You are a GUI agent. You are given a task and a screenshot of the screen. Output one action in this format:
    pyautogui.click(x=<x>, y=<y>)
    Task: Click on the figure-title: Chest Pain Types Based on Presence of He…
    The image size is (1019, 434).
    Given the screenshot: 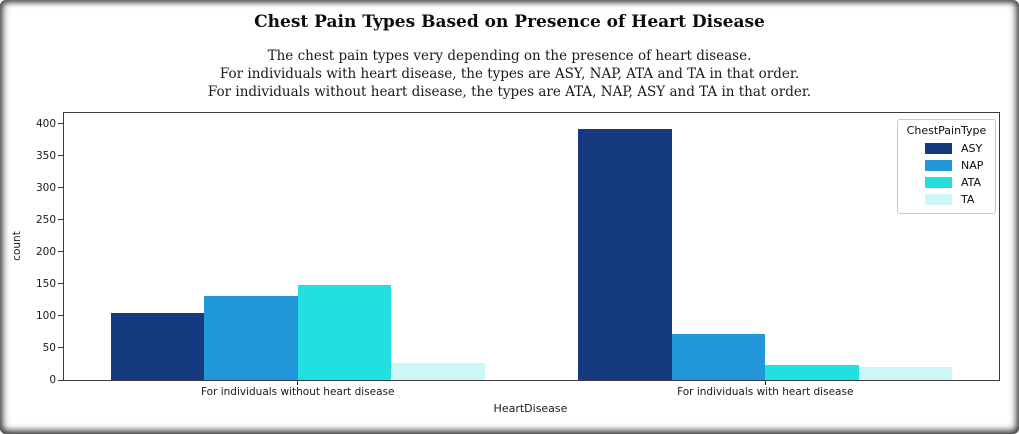 What is the action you would take?
    pyautogui.click(x=509, y=22)
    